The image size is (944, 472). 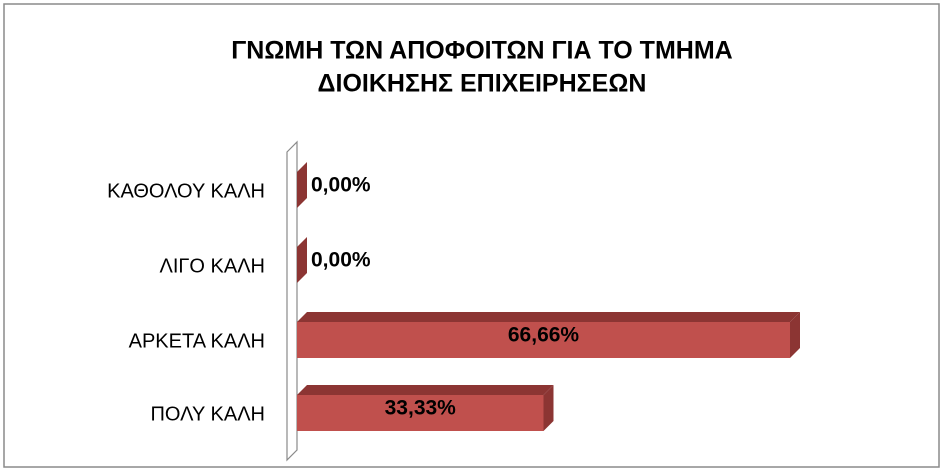 I want to click on category-label: ΠΟΛΥ ΚΑΛΗ, so click(x=207, y=414).